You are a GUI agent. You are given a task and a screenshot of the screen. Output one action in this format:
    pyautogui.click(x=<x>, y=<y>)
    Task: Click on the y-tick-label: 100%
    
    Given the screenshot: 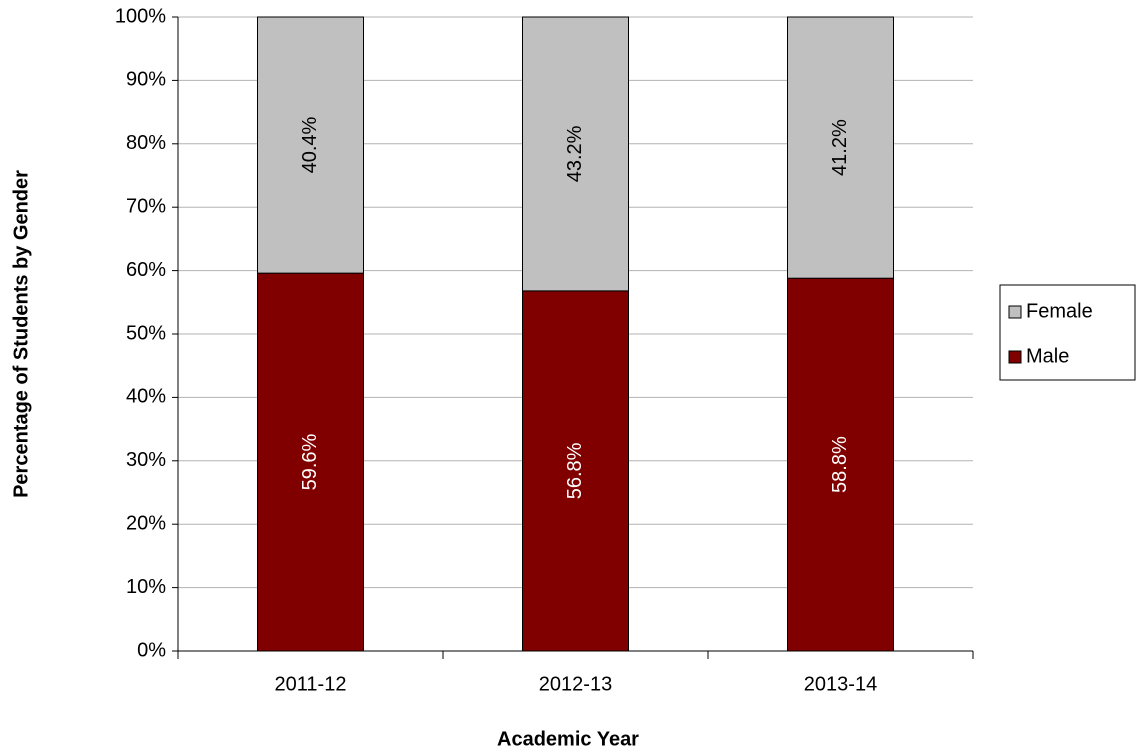 What is the action you would take?
    pyautogui.click(x=140, y=16)
    